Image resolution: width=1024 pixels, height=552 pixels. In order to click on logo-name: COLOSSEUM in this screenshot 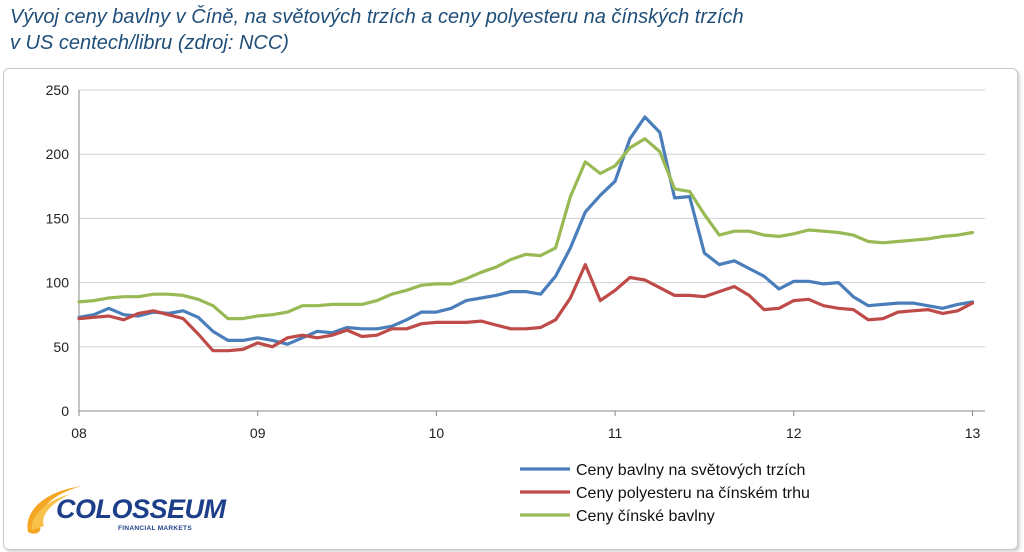, I will do `click(141, 509)`.